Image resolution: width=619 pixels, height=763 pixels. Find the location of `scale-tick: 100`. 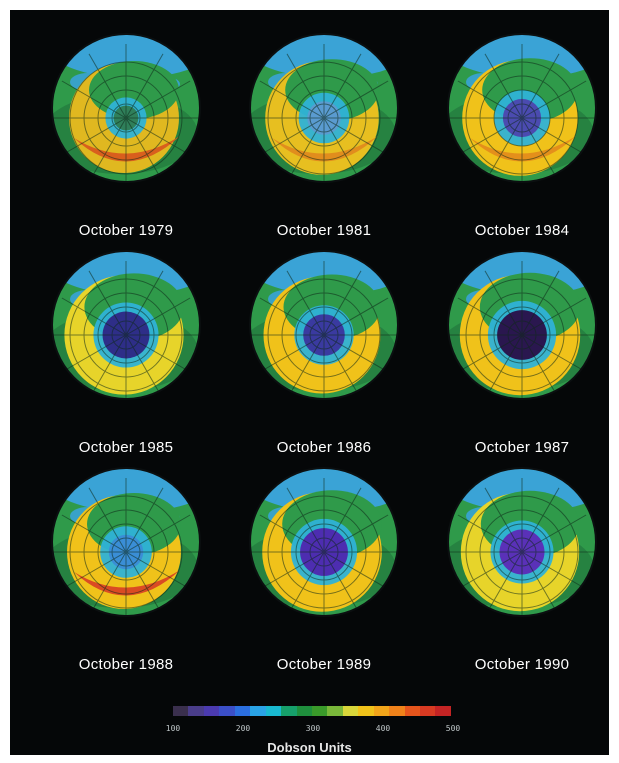

scale-tick: 100 is located at coordinates (173, 728).